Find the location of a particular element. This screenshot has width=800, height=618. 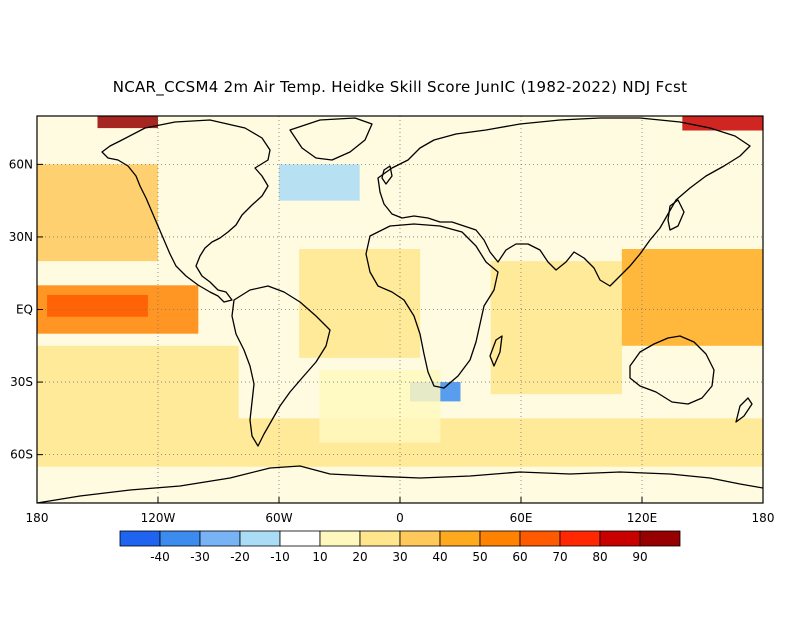

coast-africa is located at coordinates (432, 306).